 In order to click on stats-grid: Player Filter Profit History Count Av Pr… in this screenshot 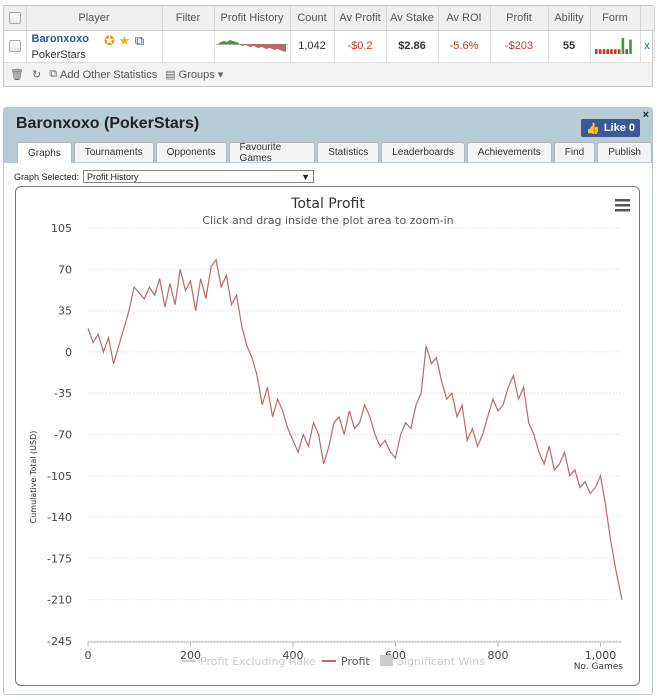, I will do `click(329, 34)`.